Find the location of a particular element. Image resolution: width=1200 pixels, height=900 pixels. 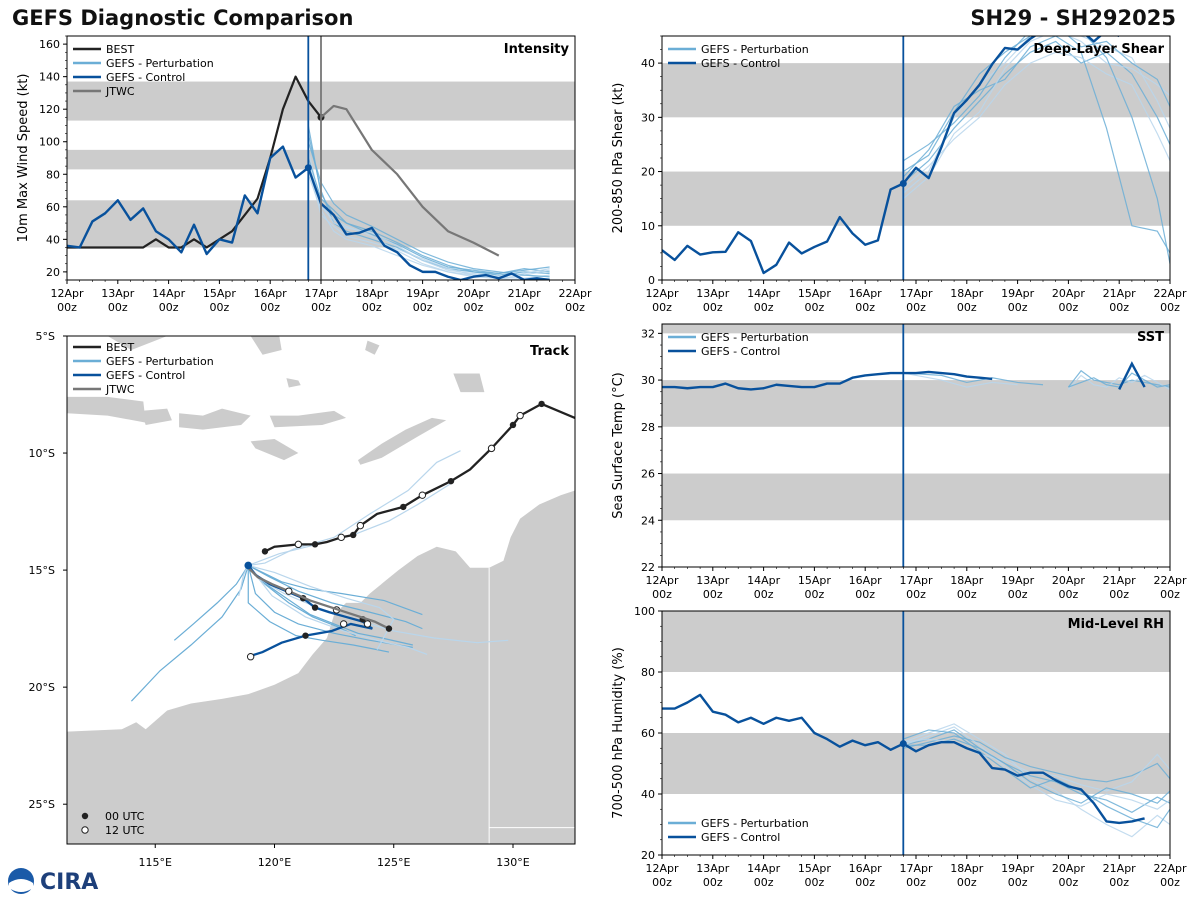

shear-xtick-label: 20Apr is located at coordinates (1069, 293).